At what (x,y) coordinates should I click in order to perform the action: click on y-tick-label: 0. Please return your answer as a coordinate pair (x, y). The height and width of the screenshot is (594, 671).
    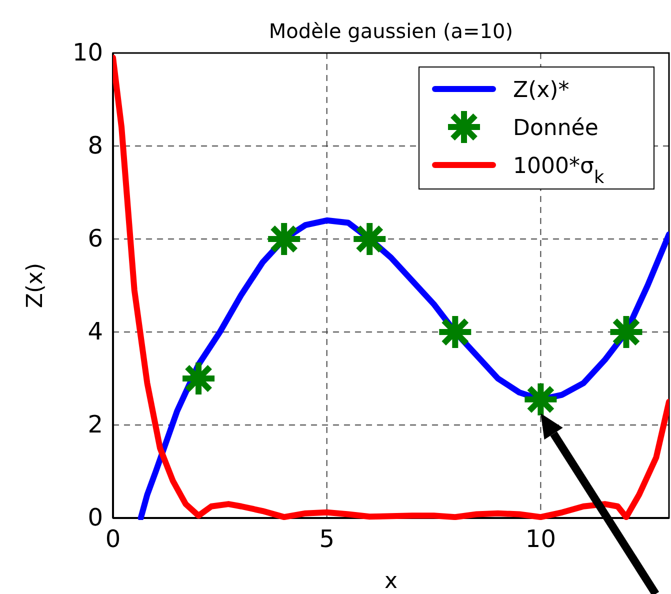
    Looking at the image, I should click on (95, 518).